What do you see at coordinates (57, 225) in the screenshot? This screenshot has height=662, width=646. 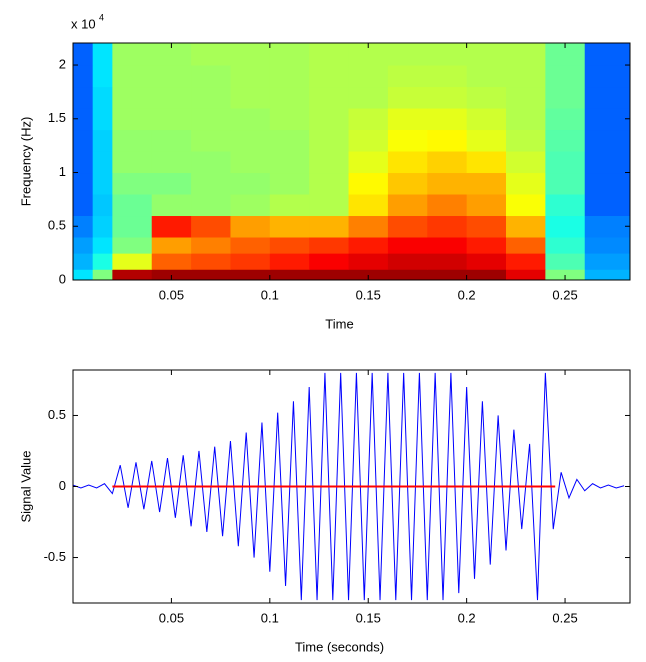 I see `y-tick-label: 0.5` at bounding box center [57, 225].